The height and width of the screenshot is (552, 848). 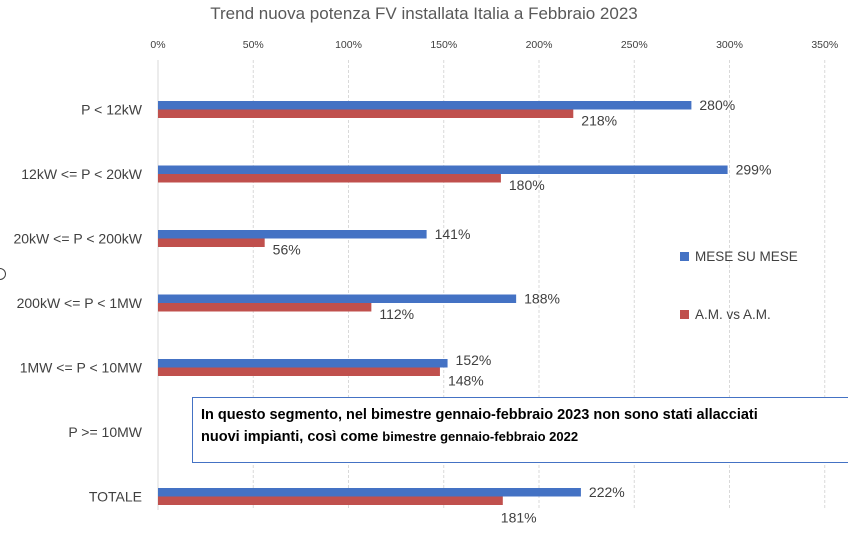 What do you see at coordinates (82, 174) in the screenshot?
I see `category-label: 12kW <= P < 20kW` at bounding box center [82, 174].